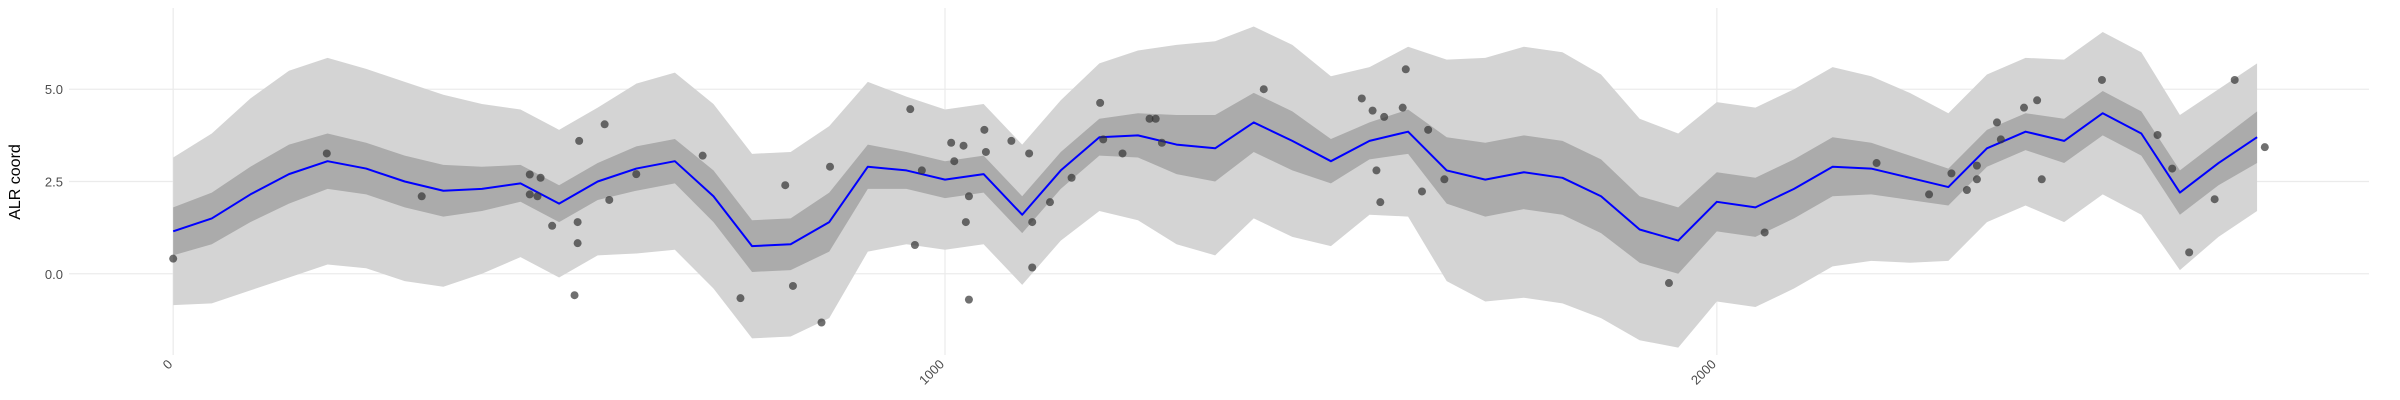  What do you see at coordinates (15, 182) in the screenshot?
I see `y-axis-label: ALR coord` at bounding box center [15, 182].